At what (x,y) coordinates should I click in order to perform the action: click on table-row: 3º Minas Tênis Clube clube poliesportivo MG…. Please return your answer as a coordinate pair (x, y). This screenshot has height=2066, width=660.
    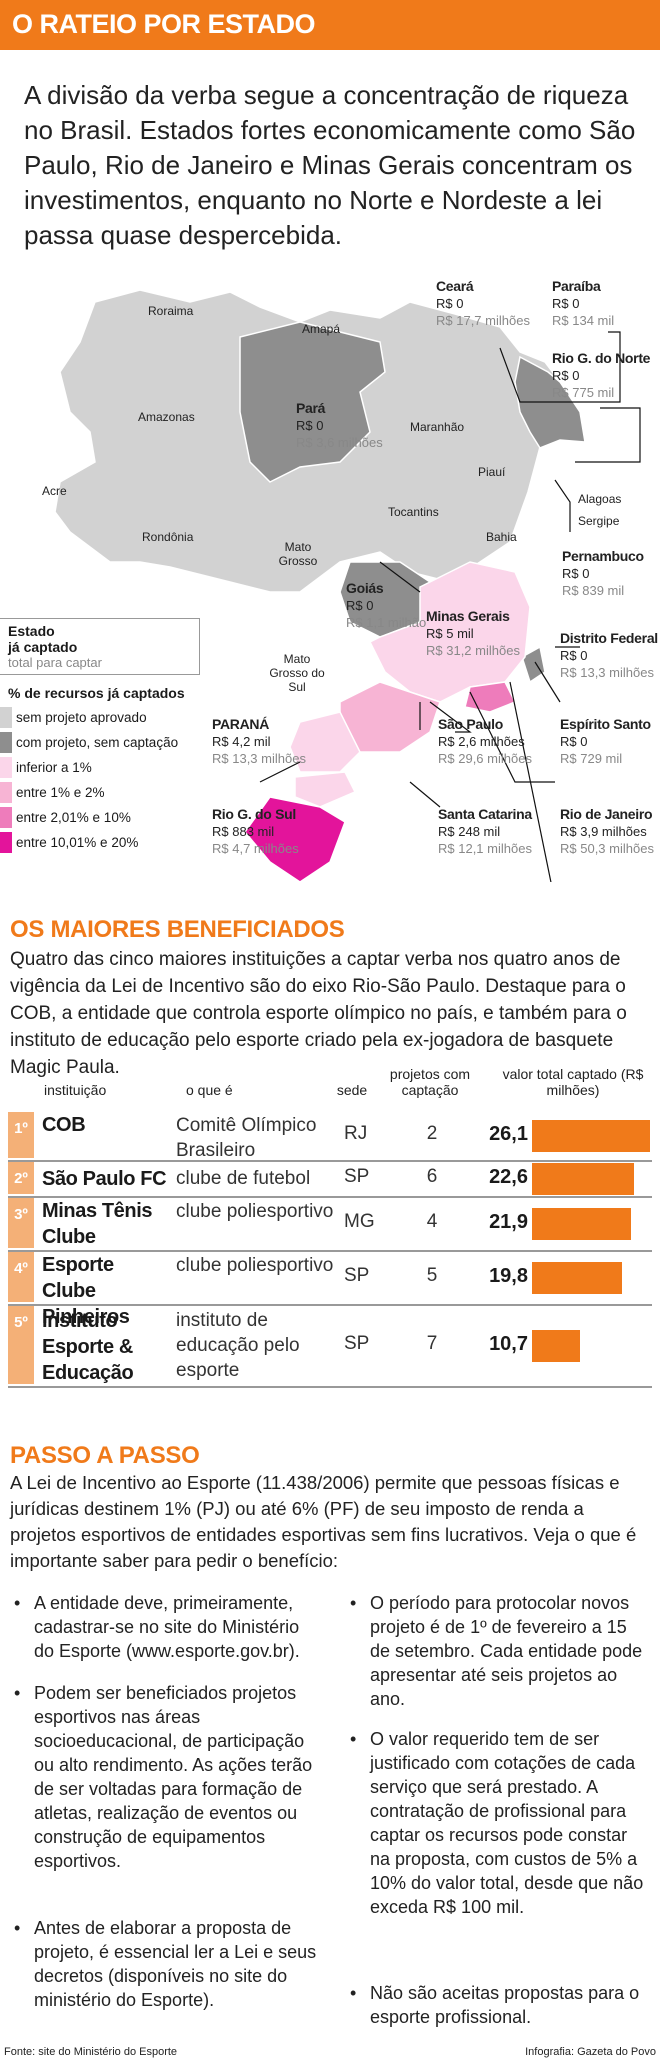
    Looking at the image, I should click on (330, 1225).